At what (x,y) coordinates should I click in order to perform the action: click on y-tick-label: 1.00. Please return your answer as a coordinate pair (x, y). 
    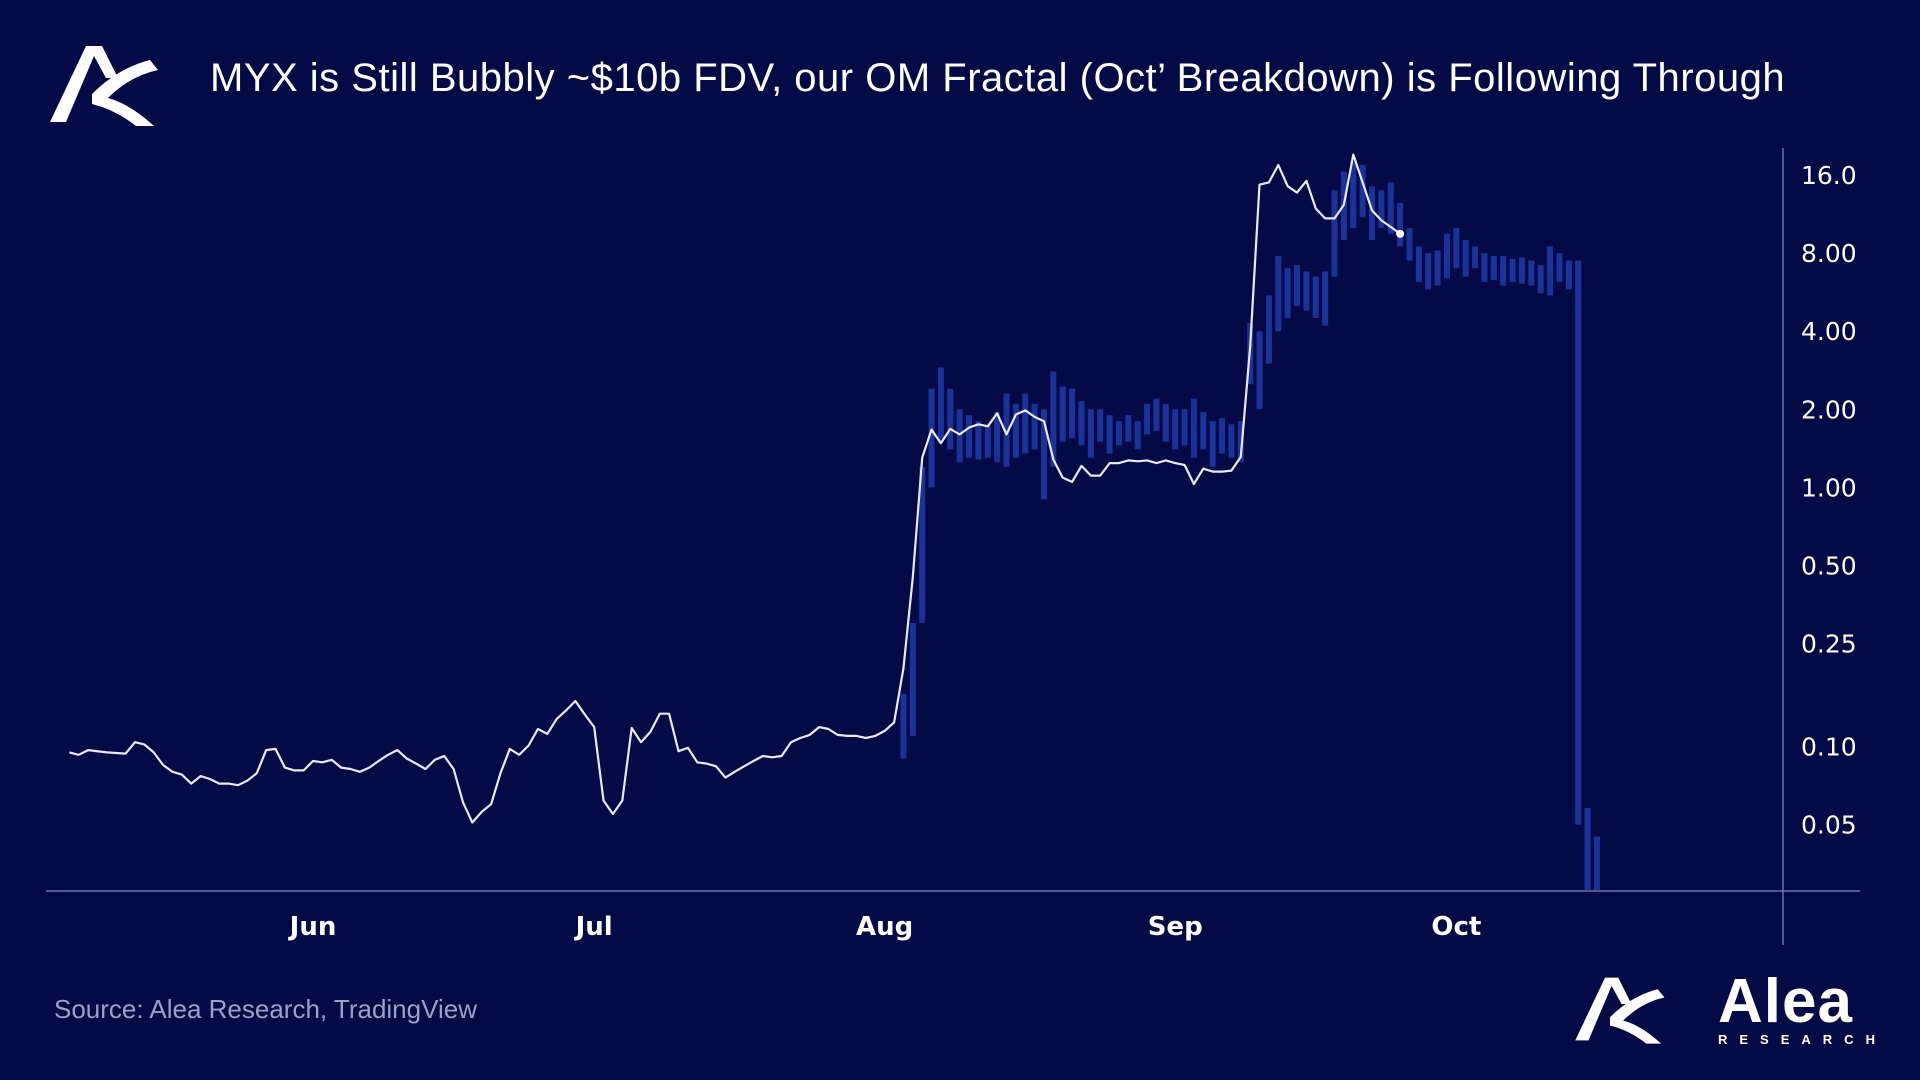
    Looking at the image, I should click on (1829, 487).